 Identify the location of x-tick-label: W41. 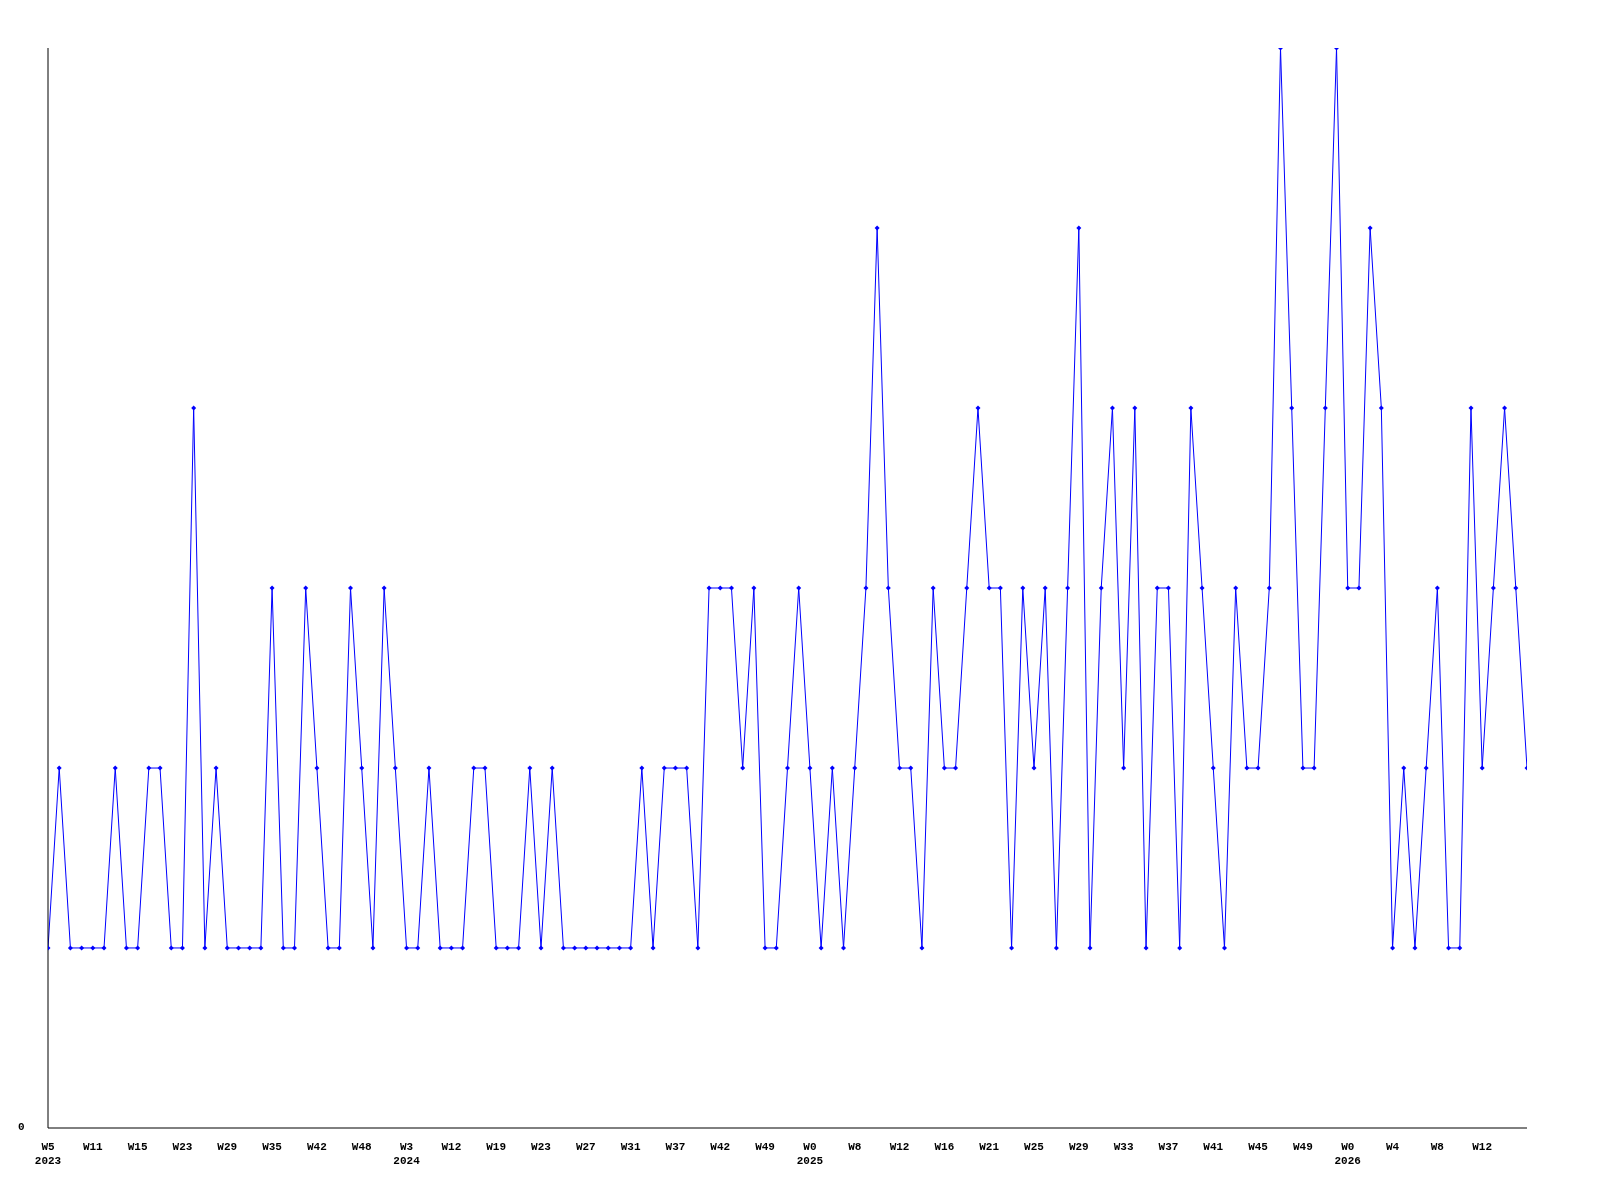
(1213, 1147).